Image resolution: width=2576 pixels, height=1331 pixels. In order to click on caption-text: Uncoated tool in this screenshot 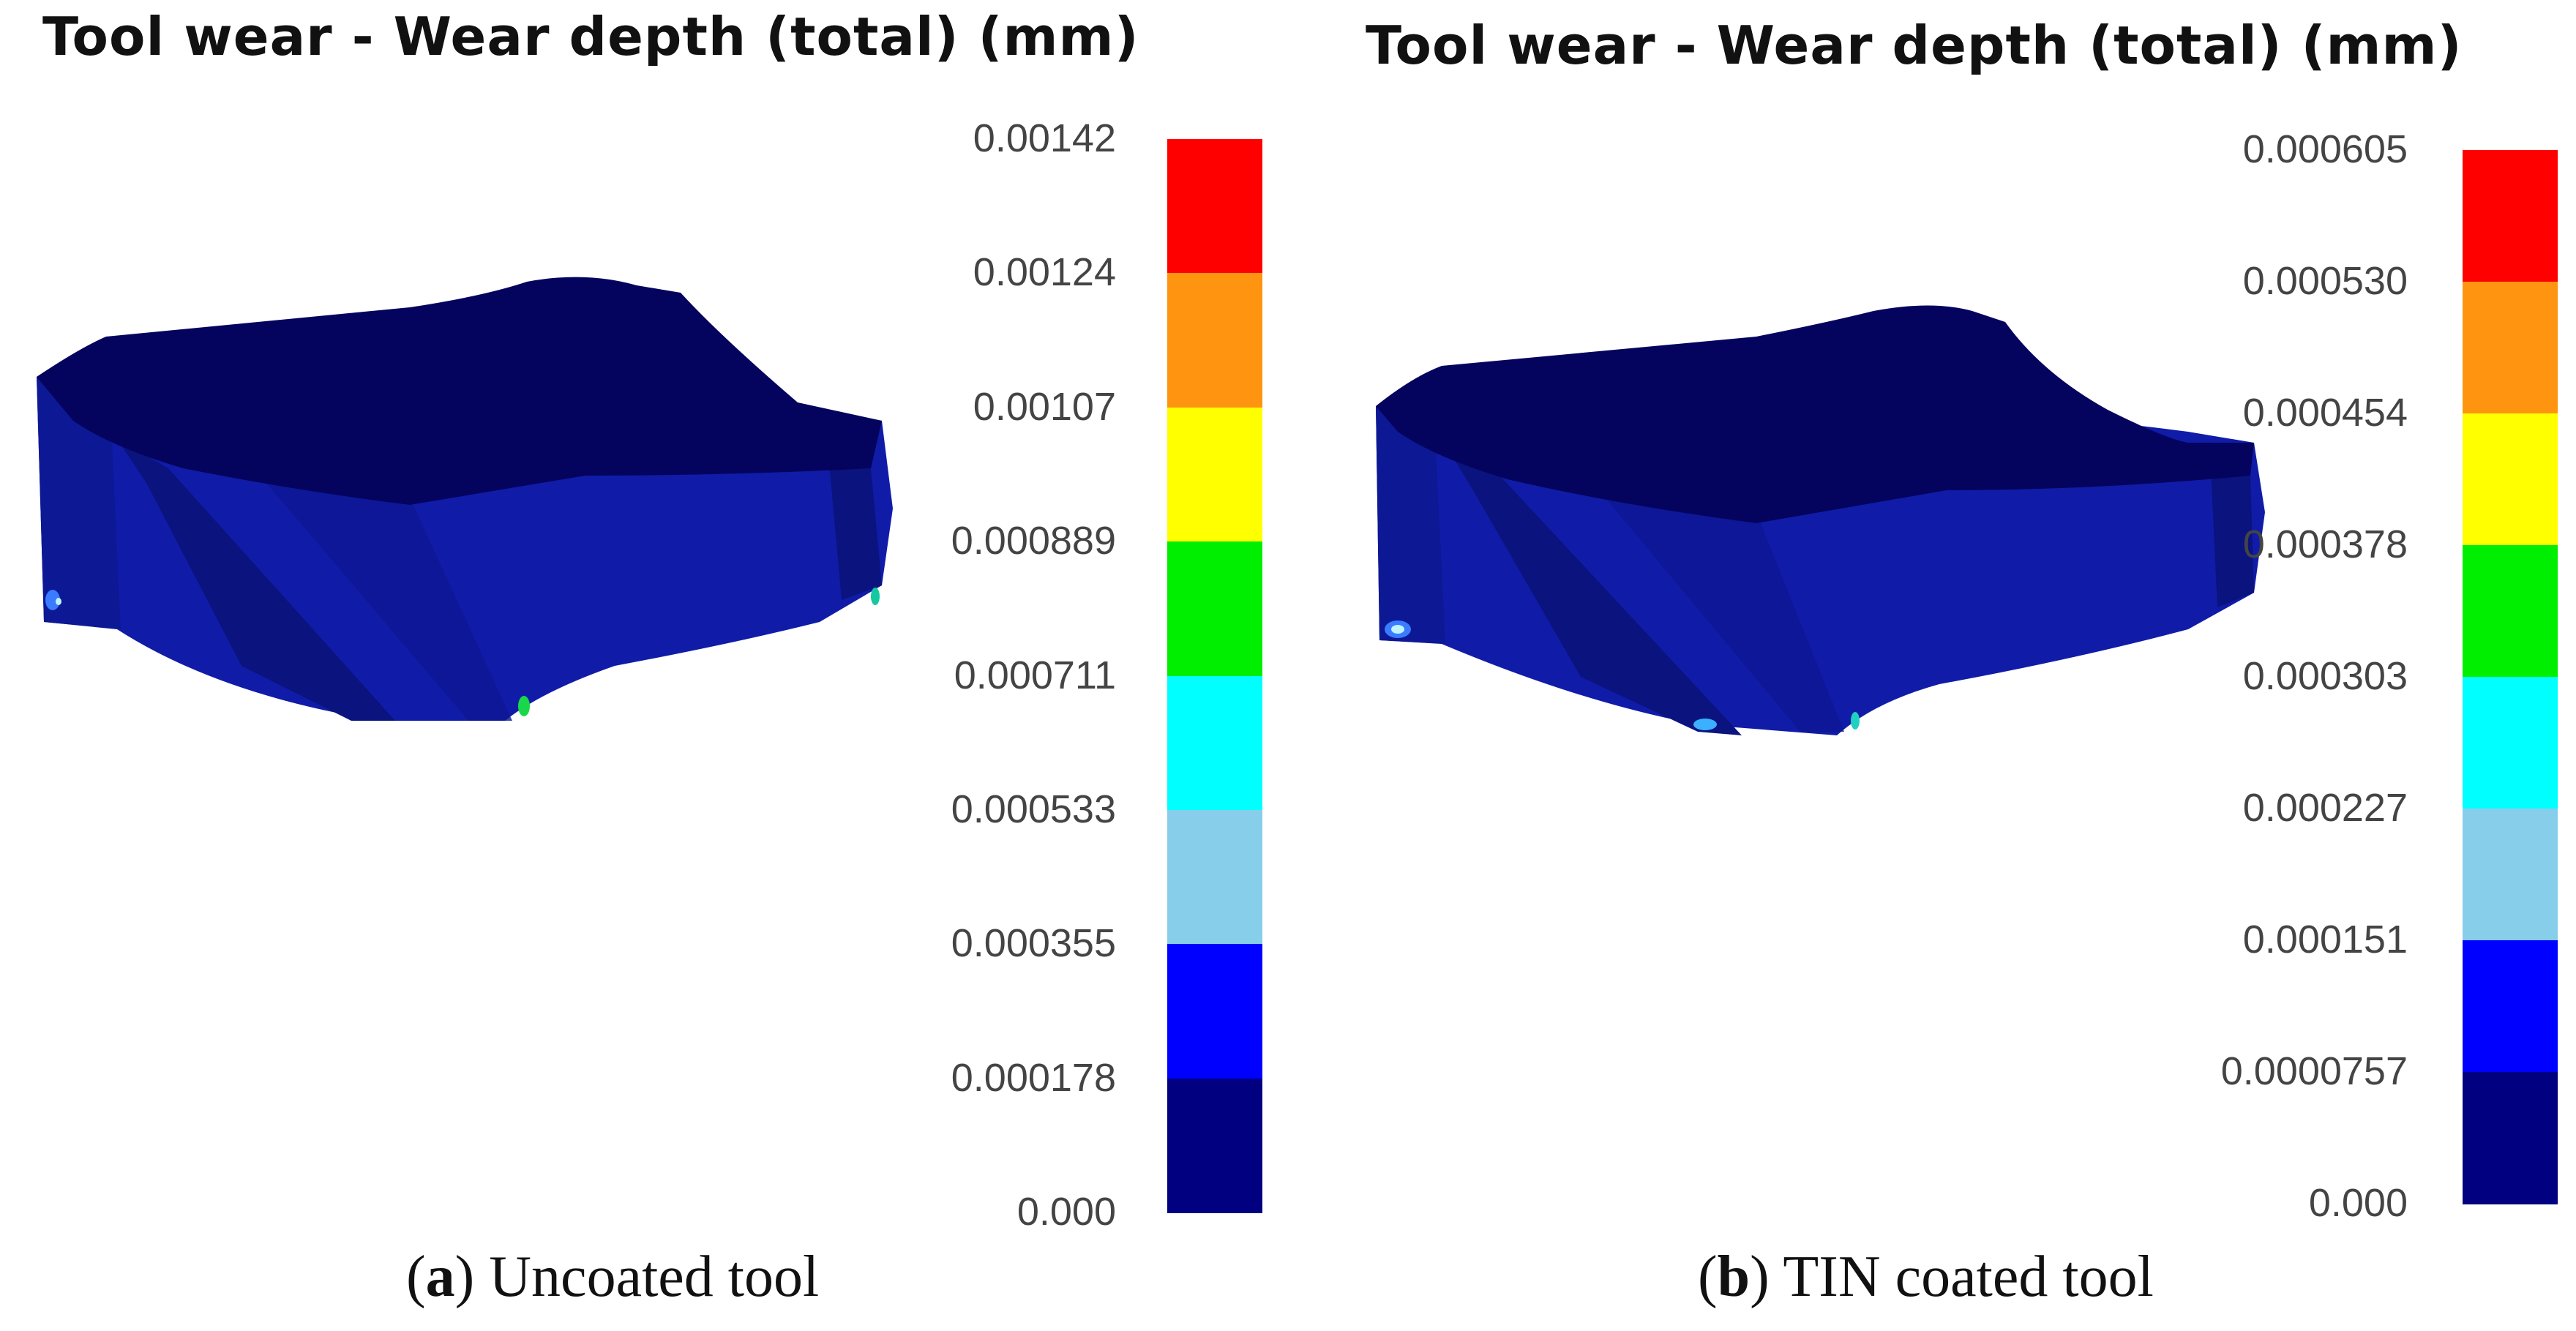, I will do `click(654, 1277)`.